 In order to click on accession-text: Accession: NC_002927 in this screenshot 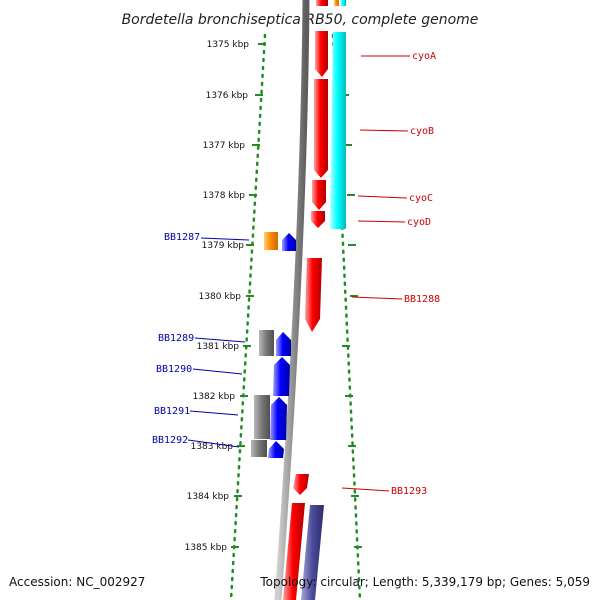, I will do `click(77, 582)`.